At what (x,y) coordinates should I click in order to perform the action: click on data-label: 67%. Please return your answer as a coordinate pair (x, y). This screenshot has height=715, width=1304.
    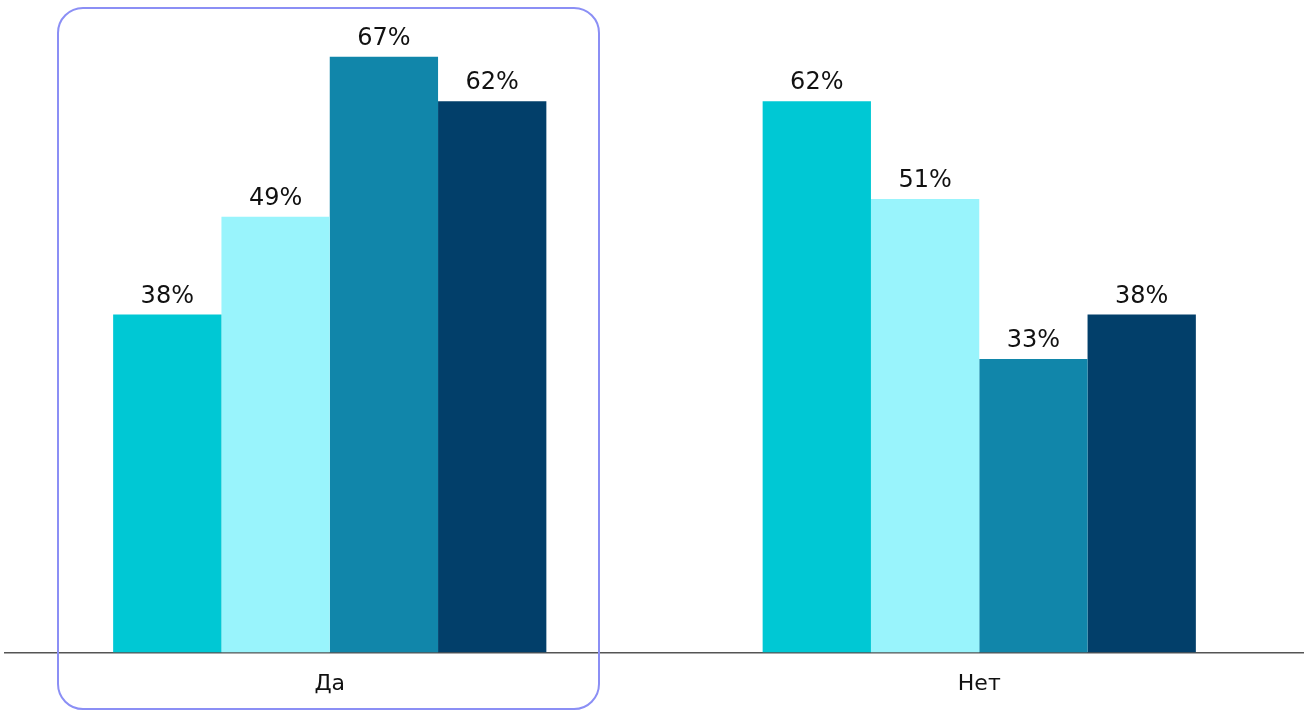
    Looking at the image, I should click on (384, 36).